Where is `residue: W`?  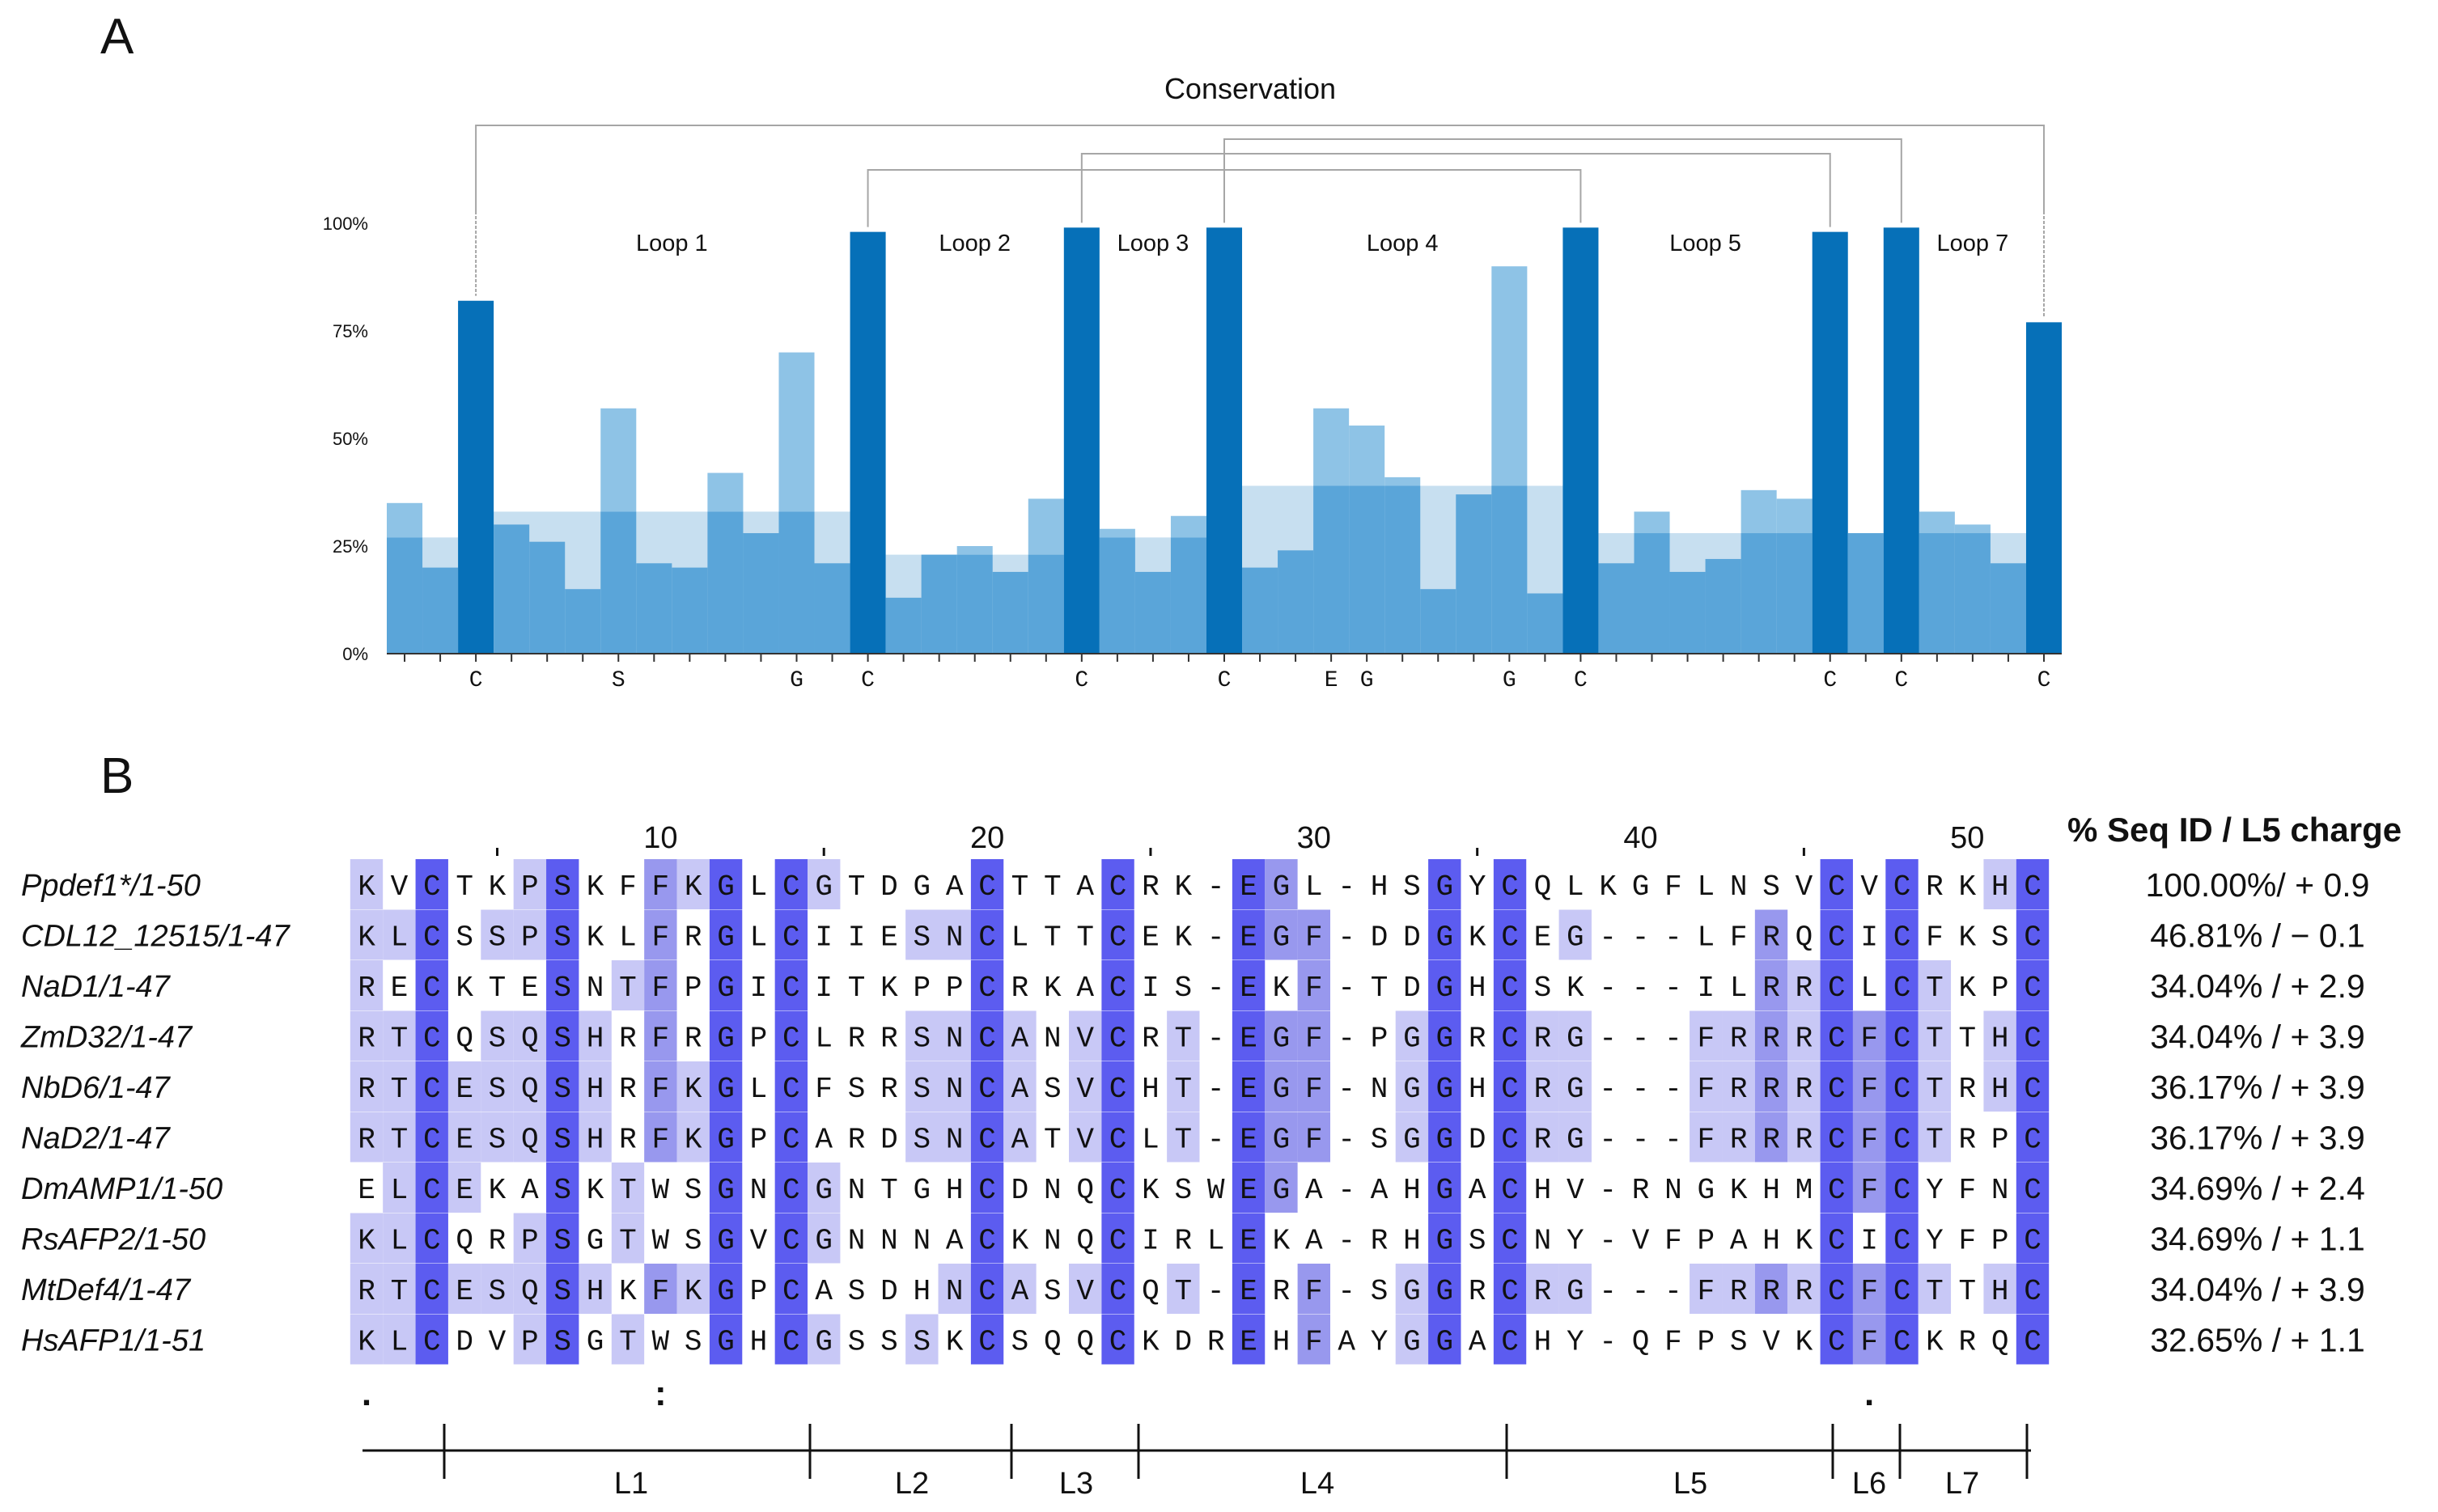 residue: W is located at coordinates (1216, 1190).